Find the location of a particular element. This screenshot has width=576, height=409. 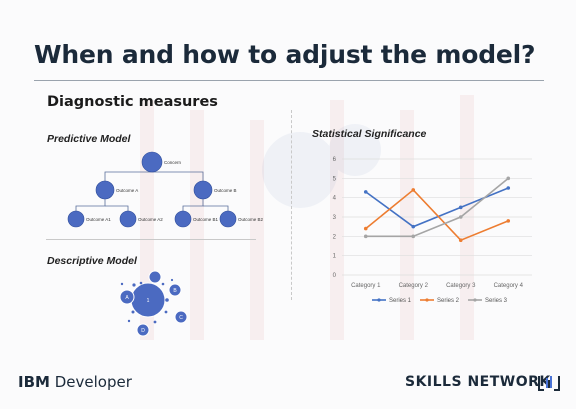

y-tick-label: 0 is located at coordinates (335, 276).